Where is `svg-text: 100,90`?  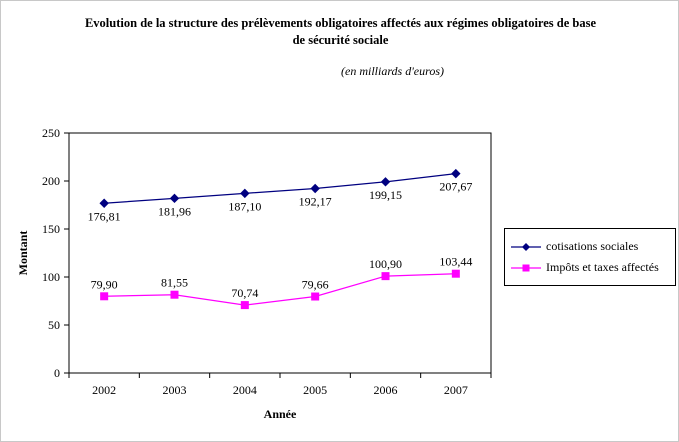
svg-text: 100,90 is located at coordinates (385, 264).